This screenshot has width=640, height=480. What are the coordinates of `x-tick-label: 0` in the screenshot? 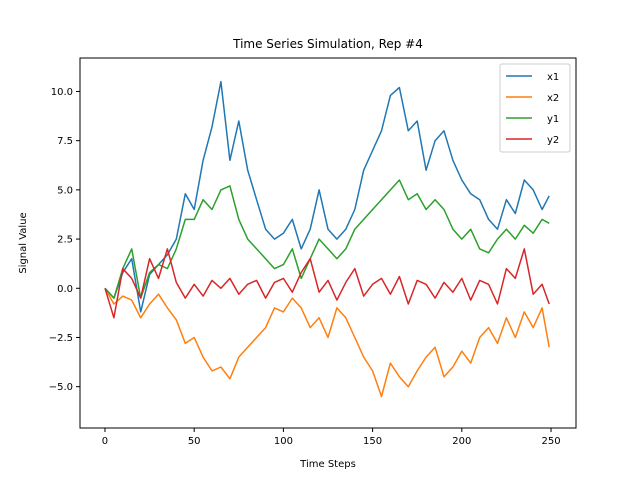 It's located at (105, 441).